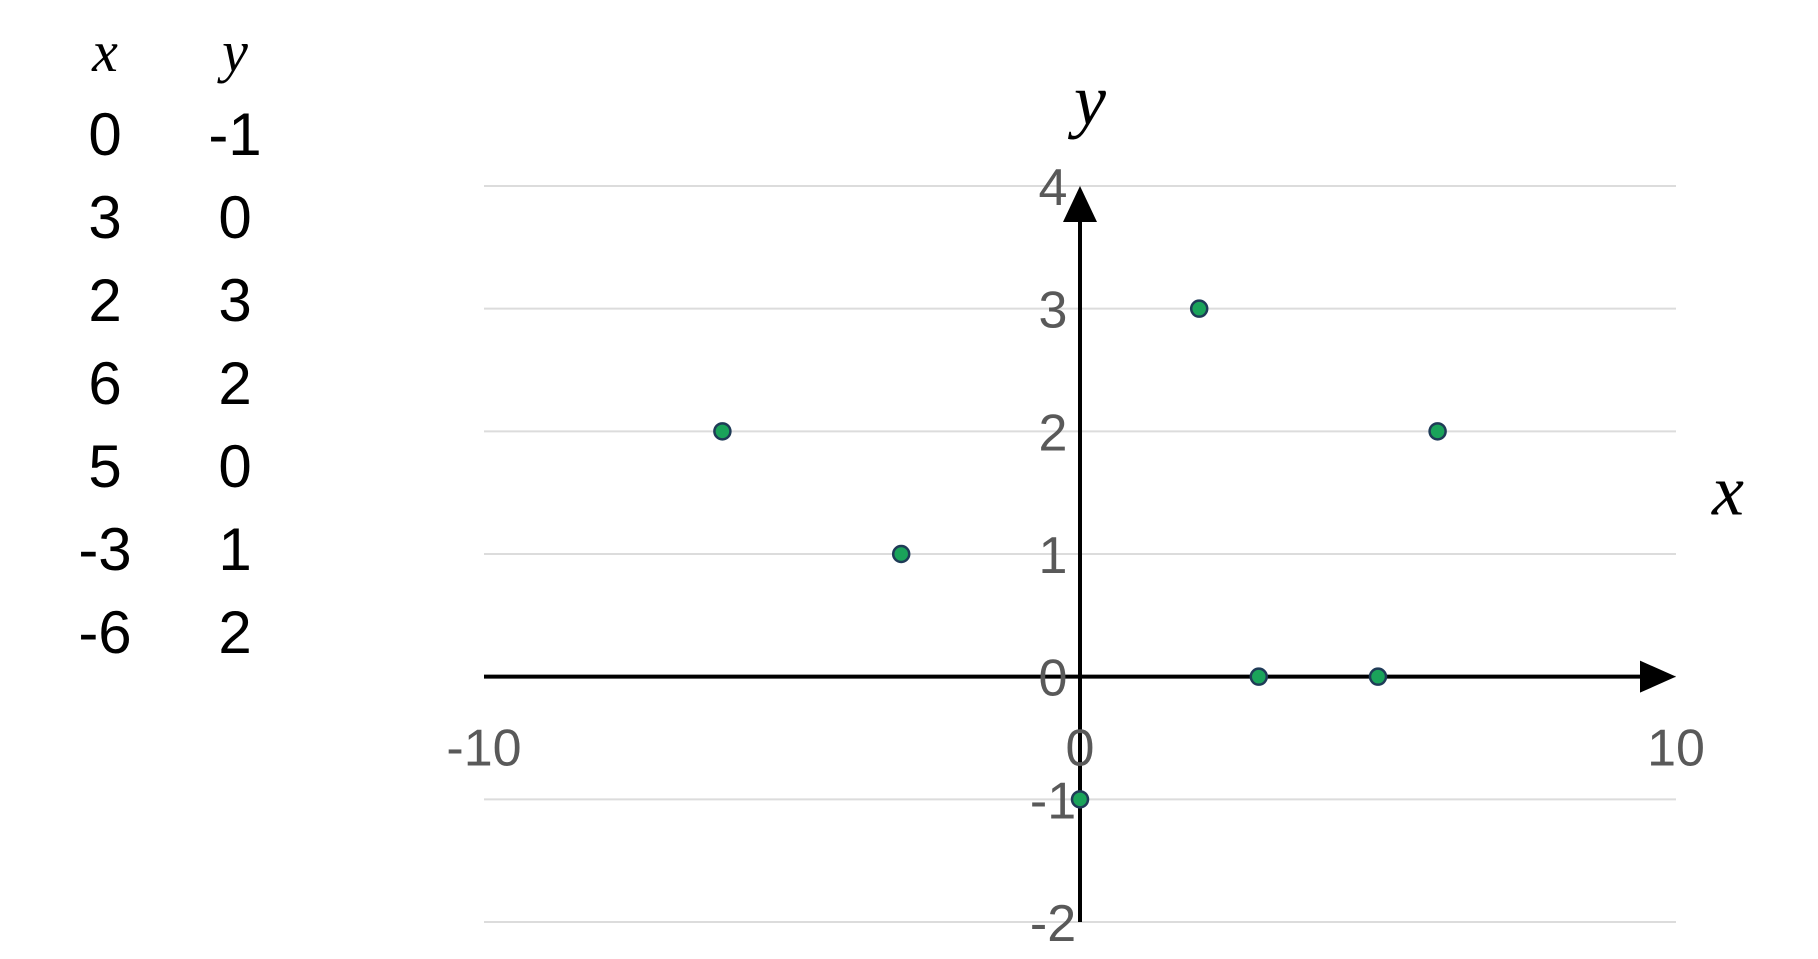 This screenshot has height=959, width=1818. I want to click on table-cell-x: 0, so click(105, 134).